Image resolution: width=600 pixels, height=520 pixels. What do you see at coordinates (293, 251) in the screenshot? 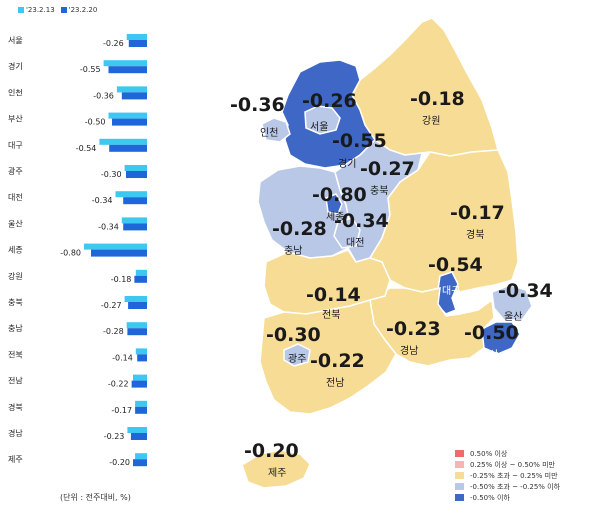
I see `map-name-chungnam: 충남` at bounding box center [293, 251].